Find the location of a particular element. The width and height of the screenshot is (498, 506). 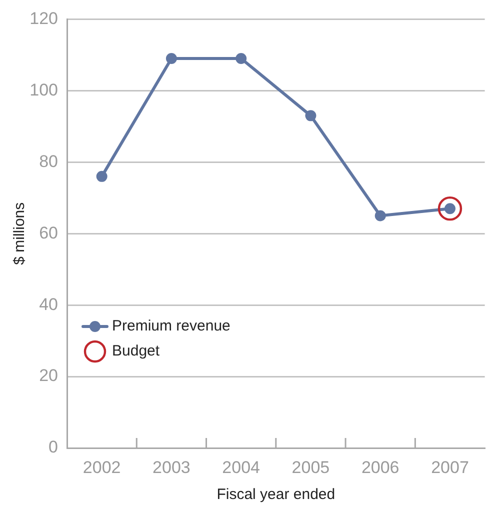

y-tick-label: 0 is located at coordinates (53, 447).